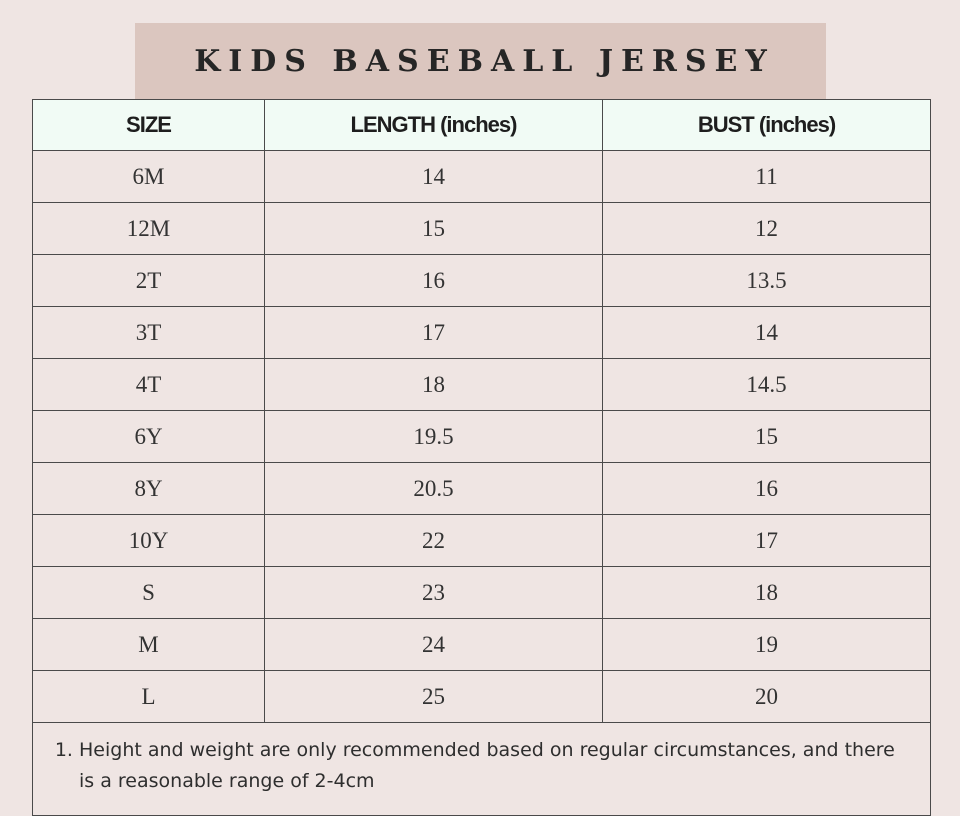 The height and width of the screenshot is (816, 960). What do you see at coordinates (148, 280) in the screenshot?
I see `size-cell: 2T` at bounding box center [148, 280].